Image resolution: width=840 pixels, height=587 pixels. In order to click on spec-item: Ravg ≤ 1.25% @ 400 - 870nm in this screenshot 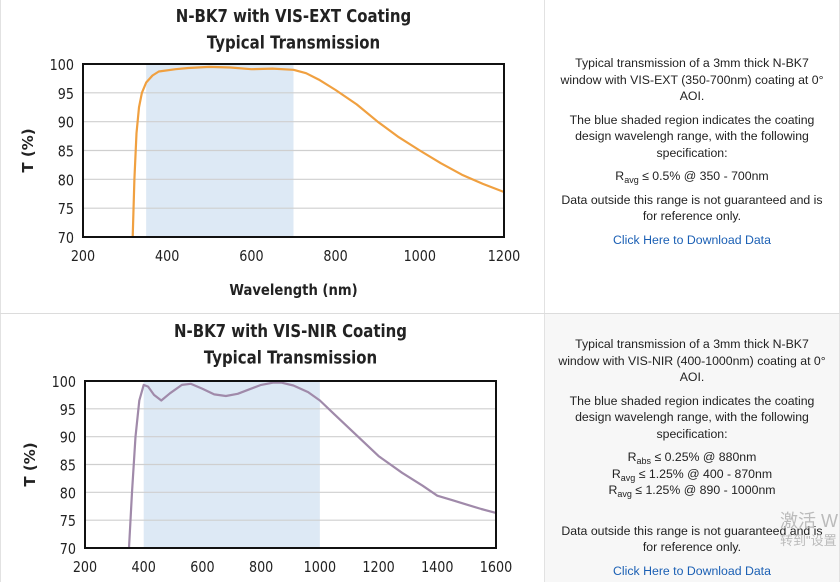, I will do `click(692, 474)`.